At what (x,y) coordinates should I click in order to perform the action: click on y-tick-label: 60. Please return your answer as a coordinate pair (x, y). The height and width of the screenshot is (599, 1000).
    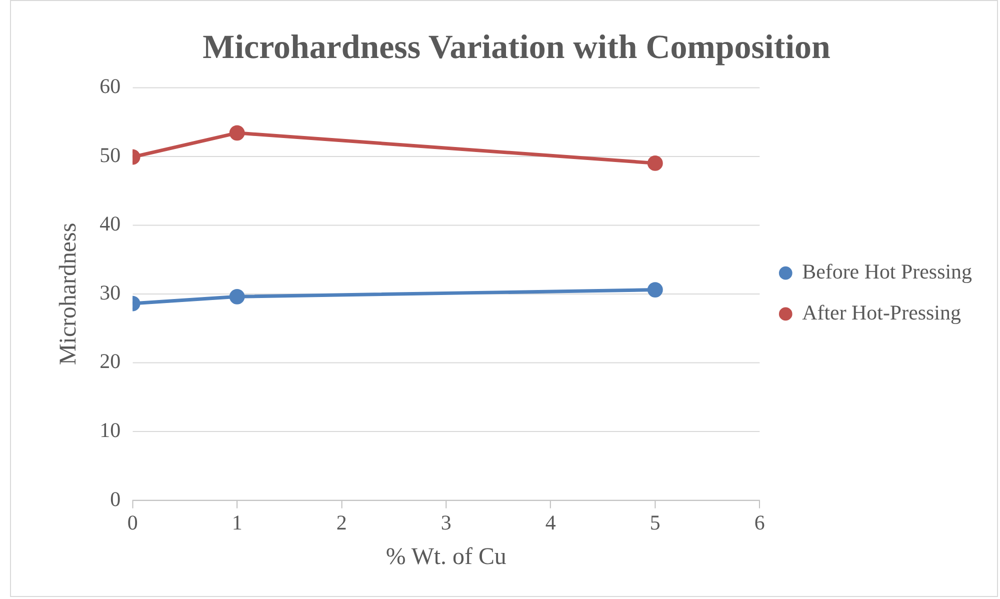
    Looking at the image, I should click on (110, 86).